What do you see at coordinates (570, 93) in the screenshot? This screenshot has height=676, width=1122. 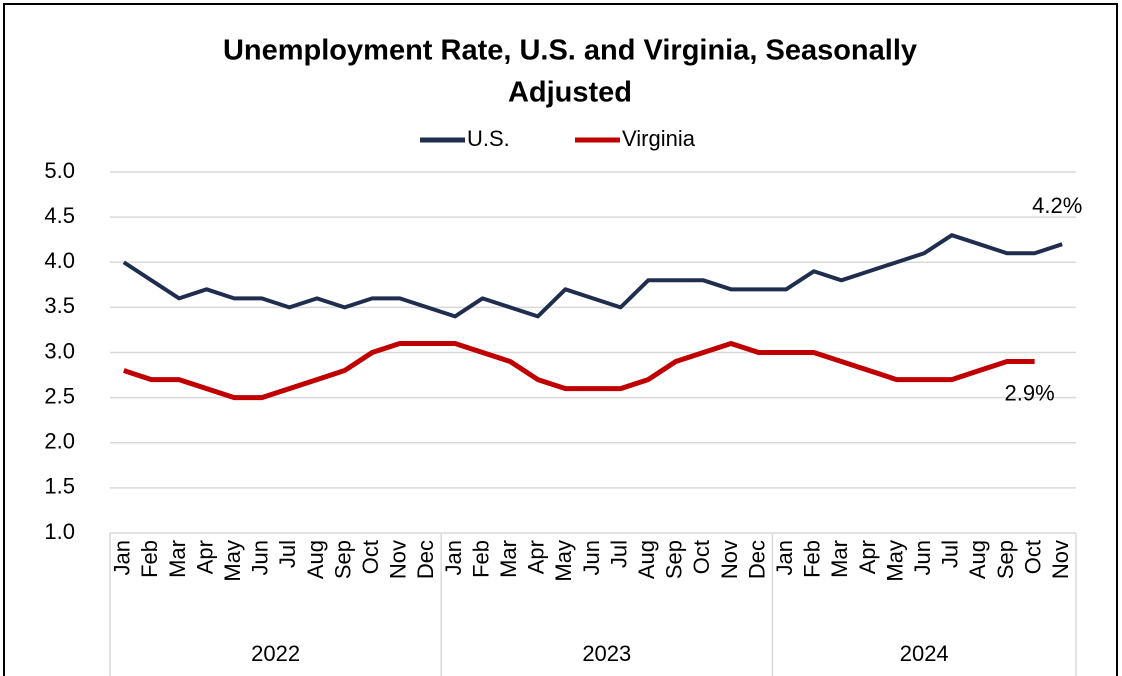 I see `chart-title: Adjusted` at bounding box center [570, 93].